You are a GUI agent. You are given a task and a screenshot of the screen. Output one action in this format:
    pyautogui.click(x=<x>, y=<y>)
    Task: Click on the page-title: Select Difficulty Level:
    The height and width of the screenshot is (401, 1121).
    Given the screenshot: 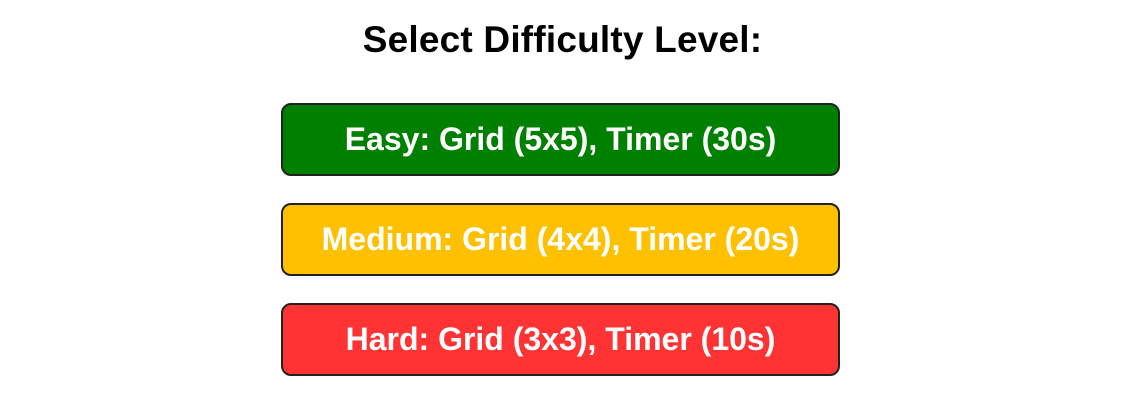 What is the action you would take?
    pyautogui.click(x=562, y=39)
    